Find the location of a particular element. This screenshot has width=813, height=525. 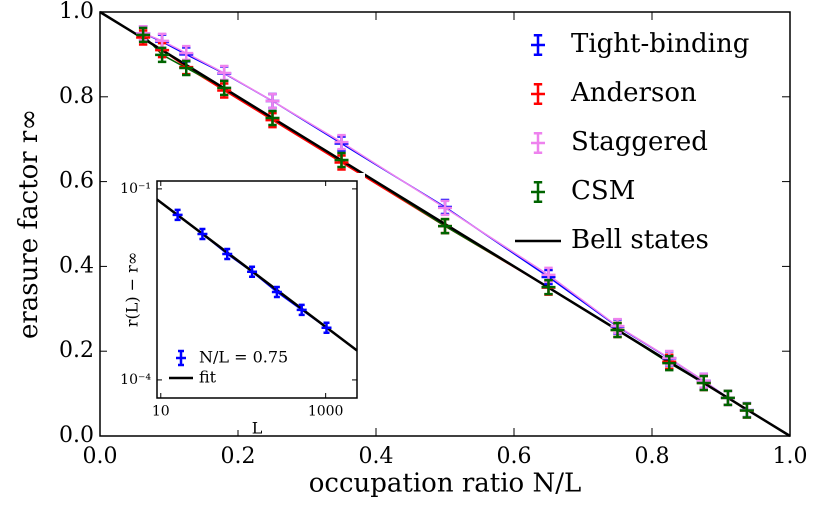

y-axis-label: r(L) − r∞ is located at coordinates (132, 289).